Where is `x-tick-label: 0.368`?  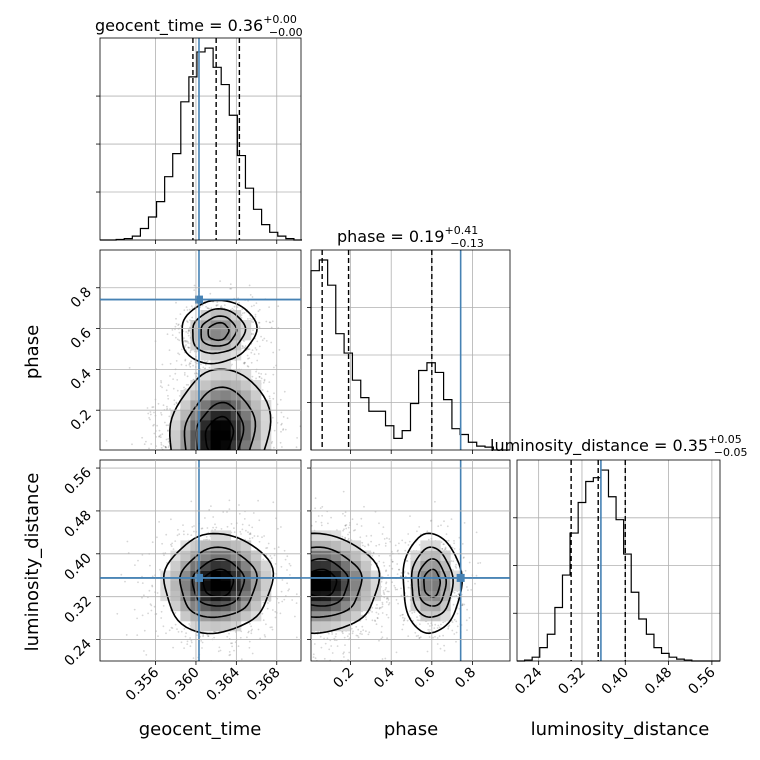
x-tick-label: 0.368 is located at coordinates (264, 685).